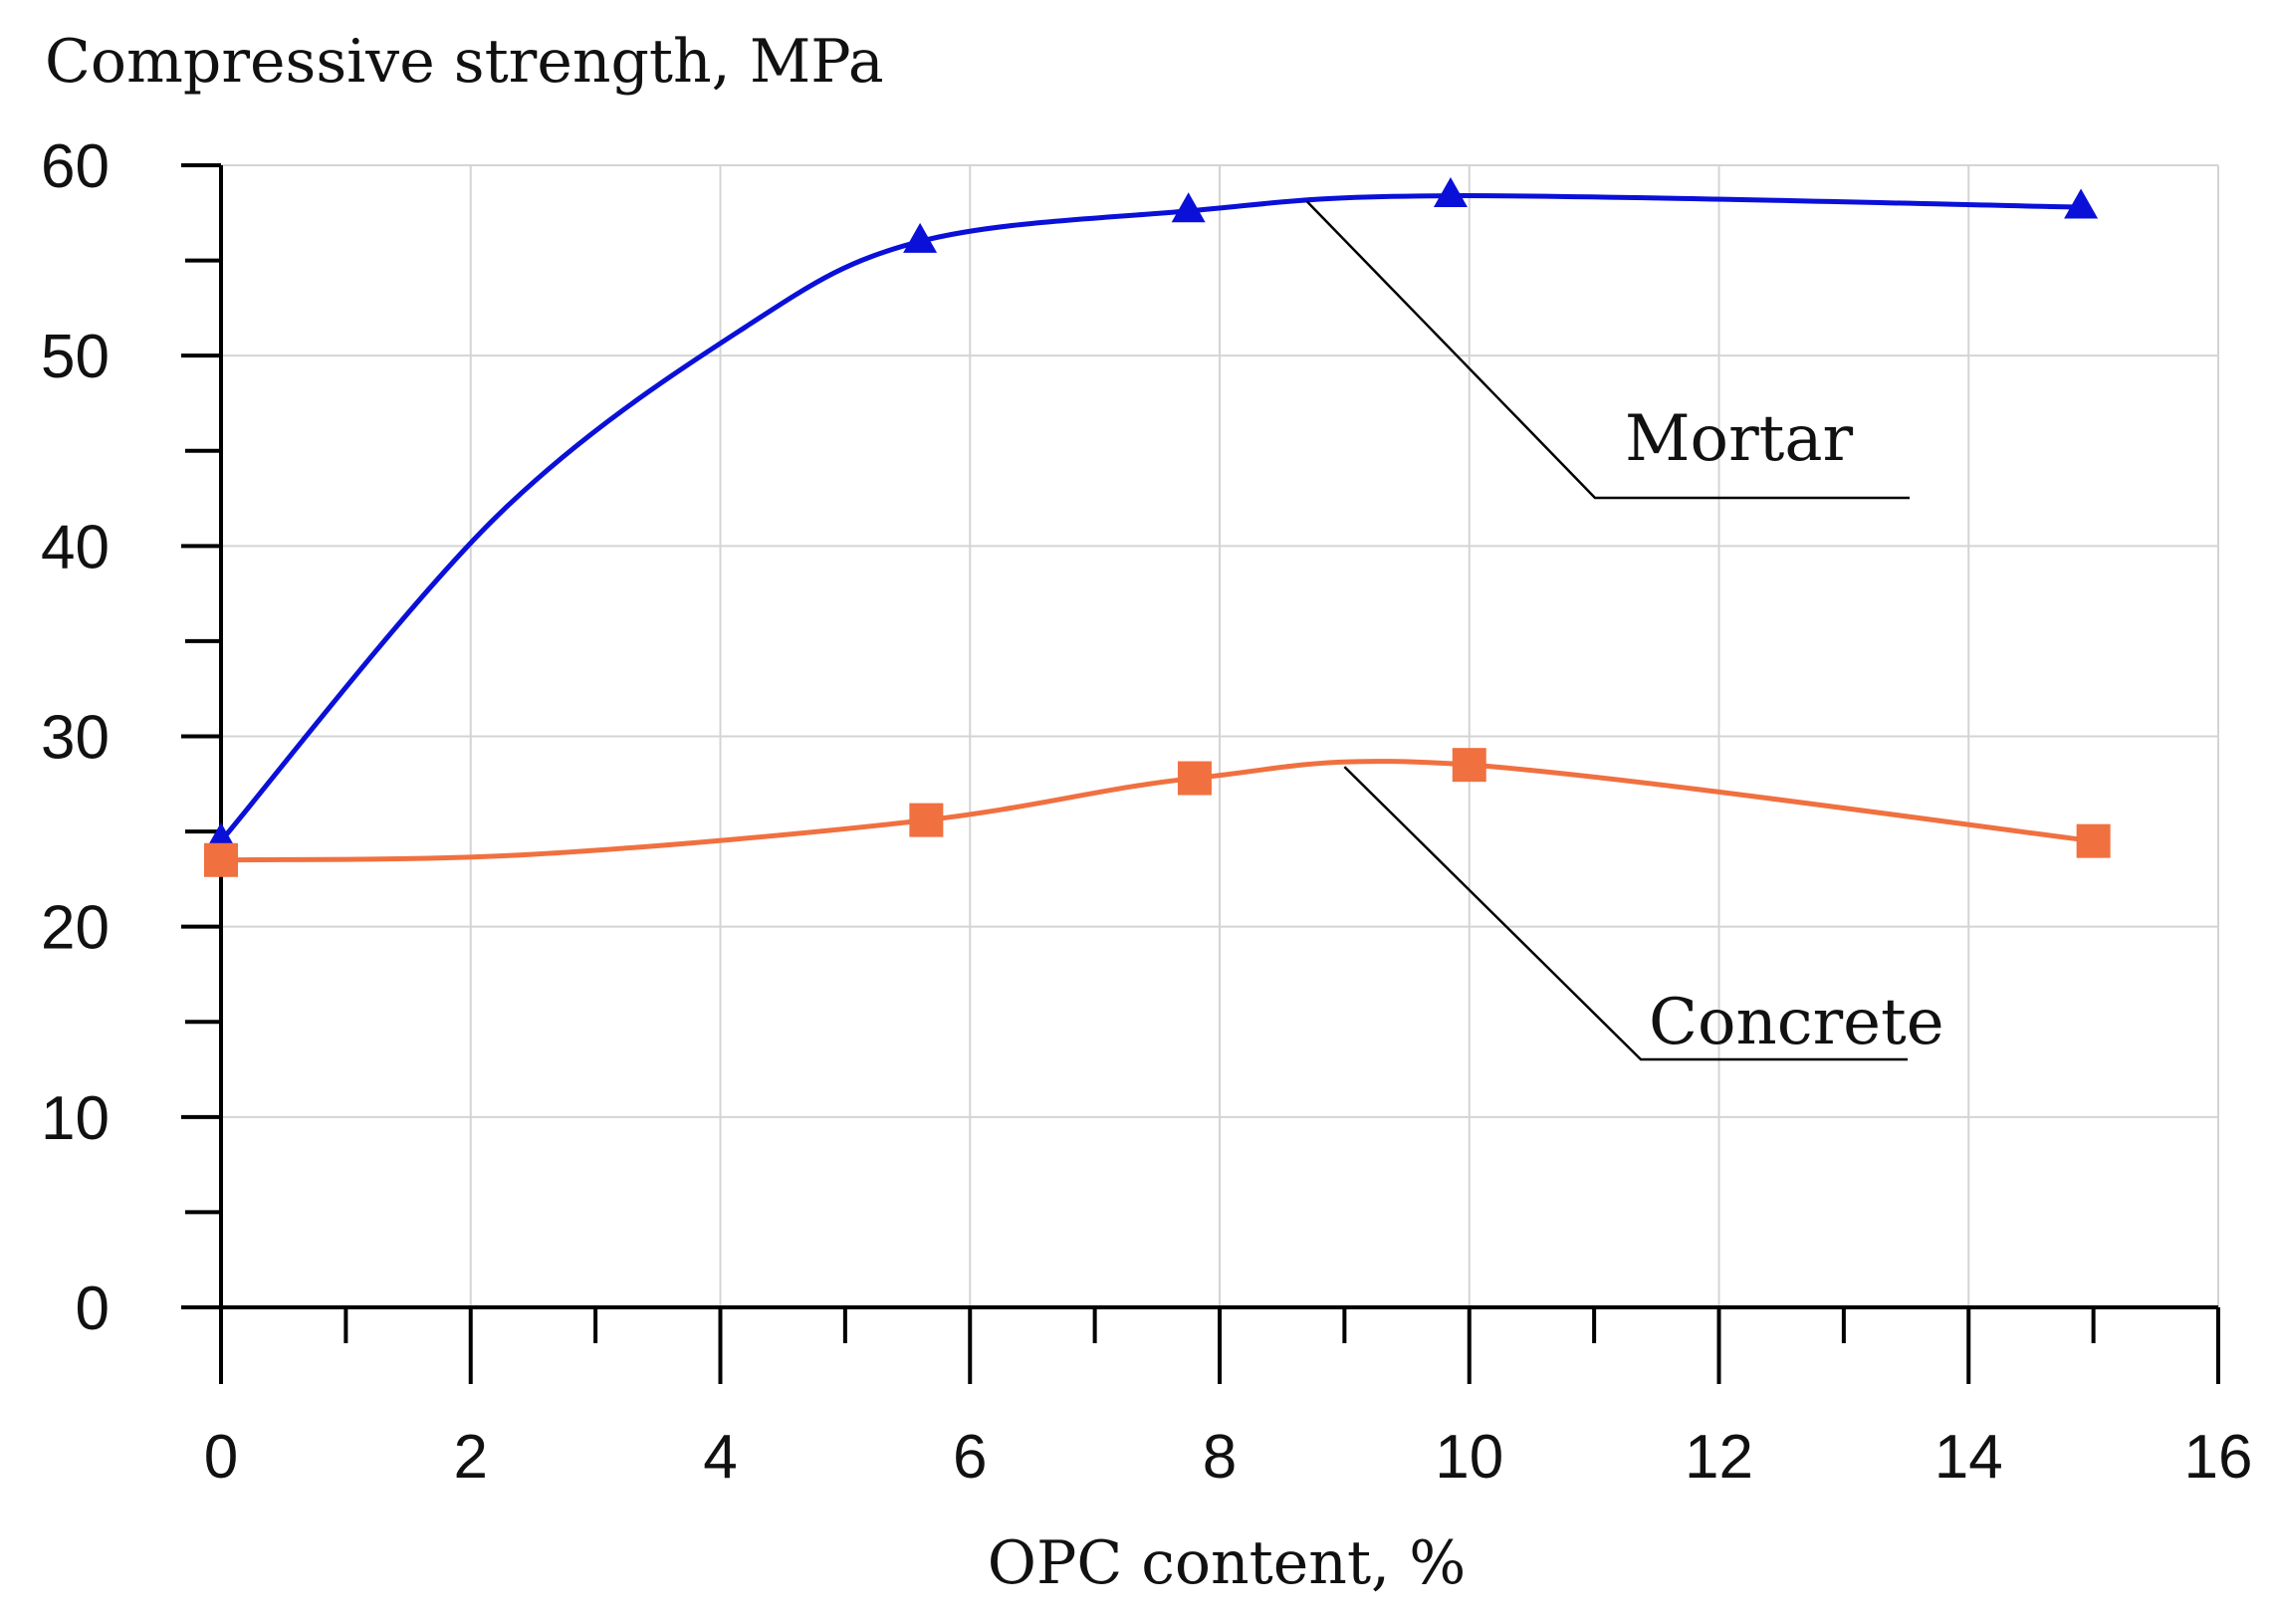 The image size is (2276, 1624). I want to click on y-tick-label: 30, so click(75, 738).